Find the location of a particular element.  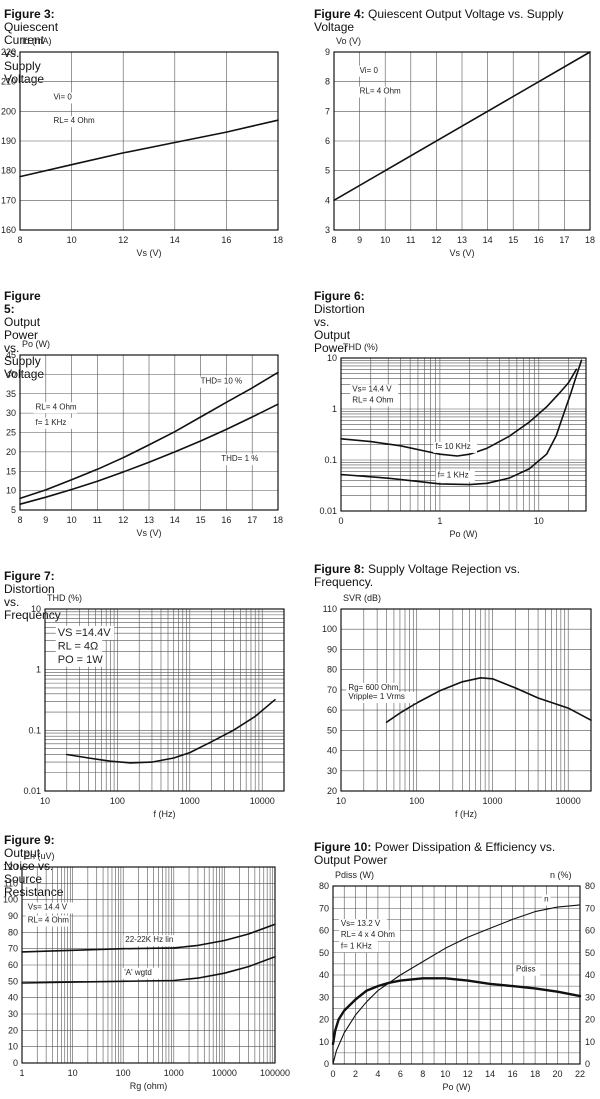

annotation-text: Pdiss is located at coordinates (526, 969).